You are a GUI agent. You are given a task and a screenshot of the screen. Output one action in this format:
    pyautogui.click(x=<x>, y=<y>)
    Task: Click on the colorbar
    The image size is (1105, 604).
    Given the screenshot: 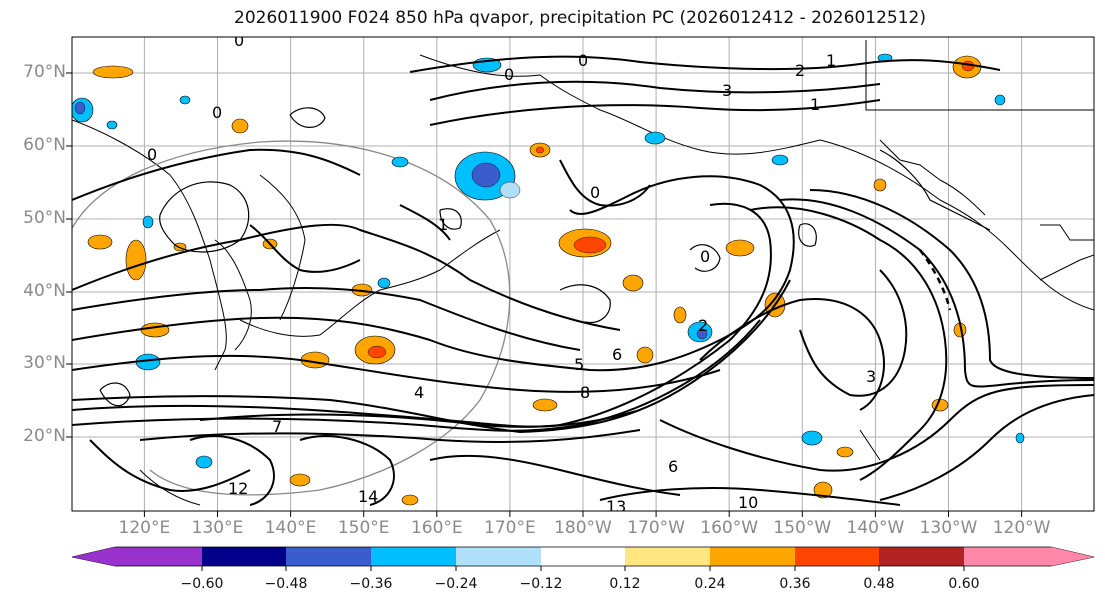 What is the action you would take?
    pyautogui.click(x=583, y=558)
    